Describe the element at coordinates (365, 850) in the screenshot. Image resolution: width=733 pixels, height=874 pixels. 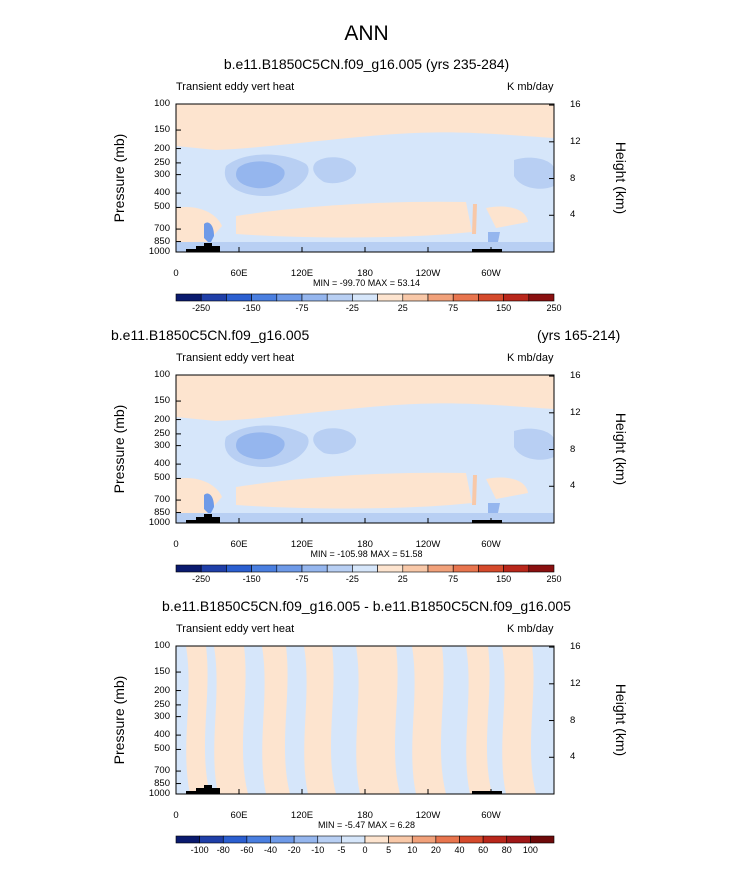
I see `colorbar-label: 0` at that location.